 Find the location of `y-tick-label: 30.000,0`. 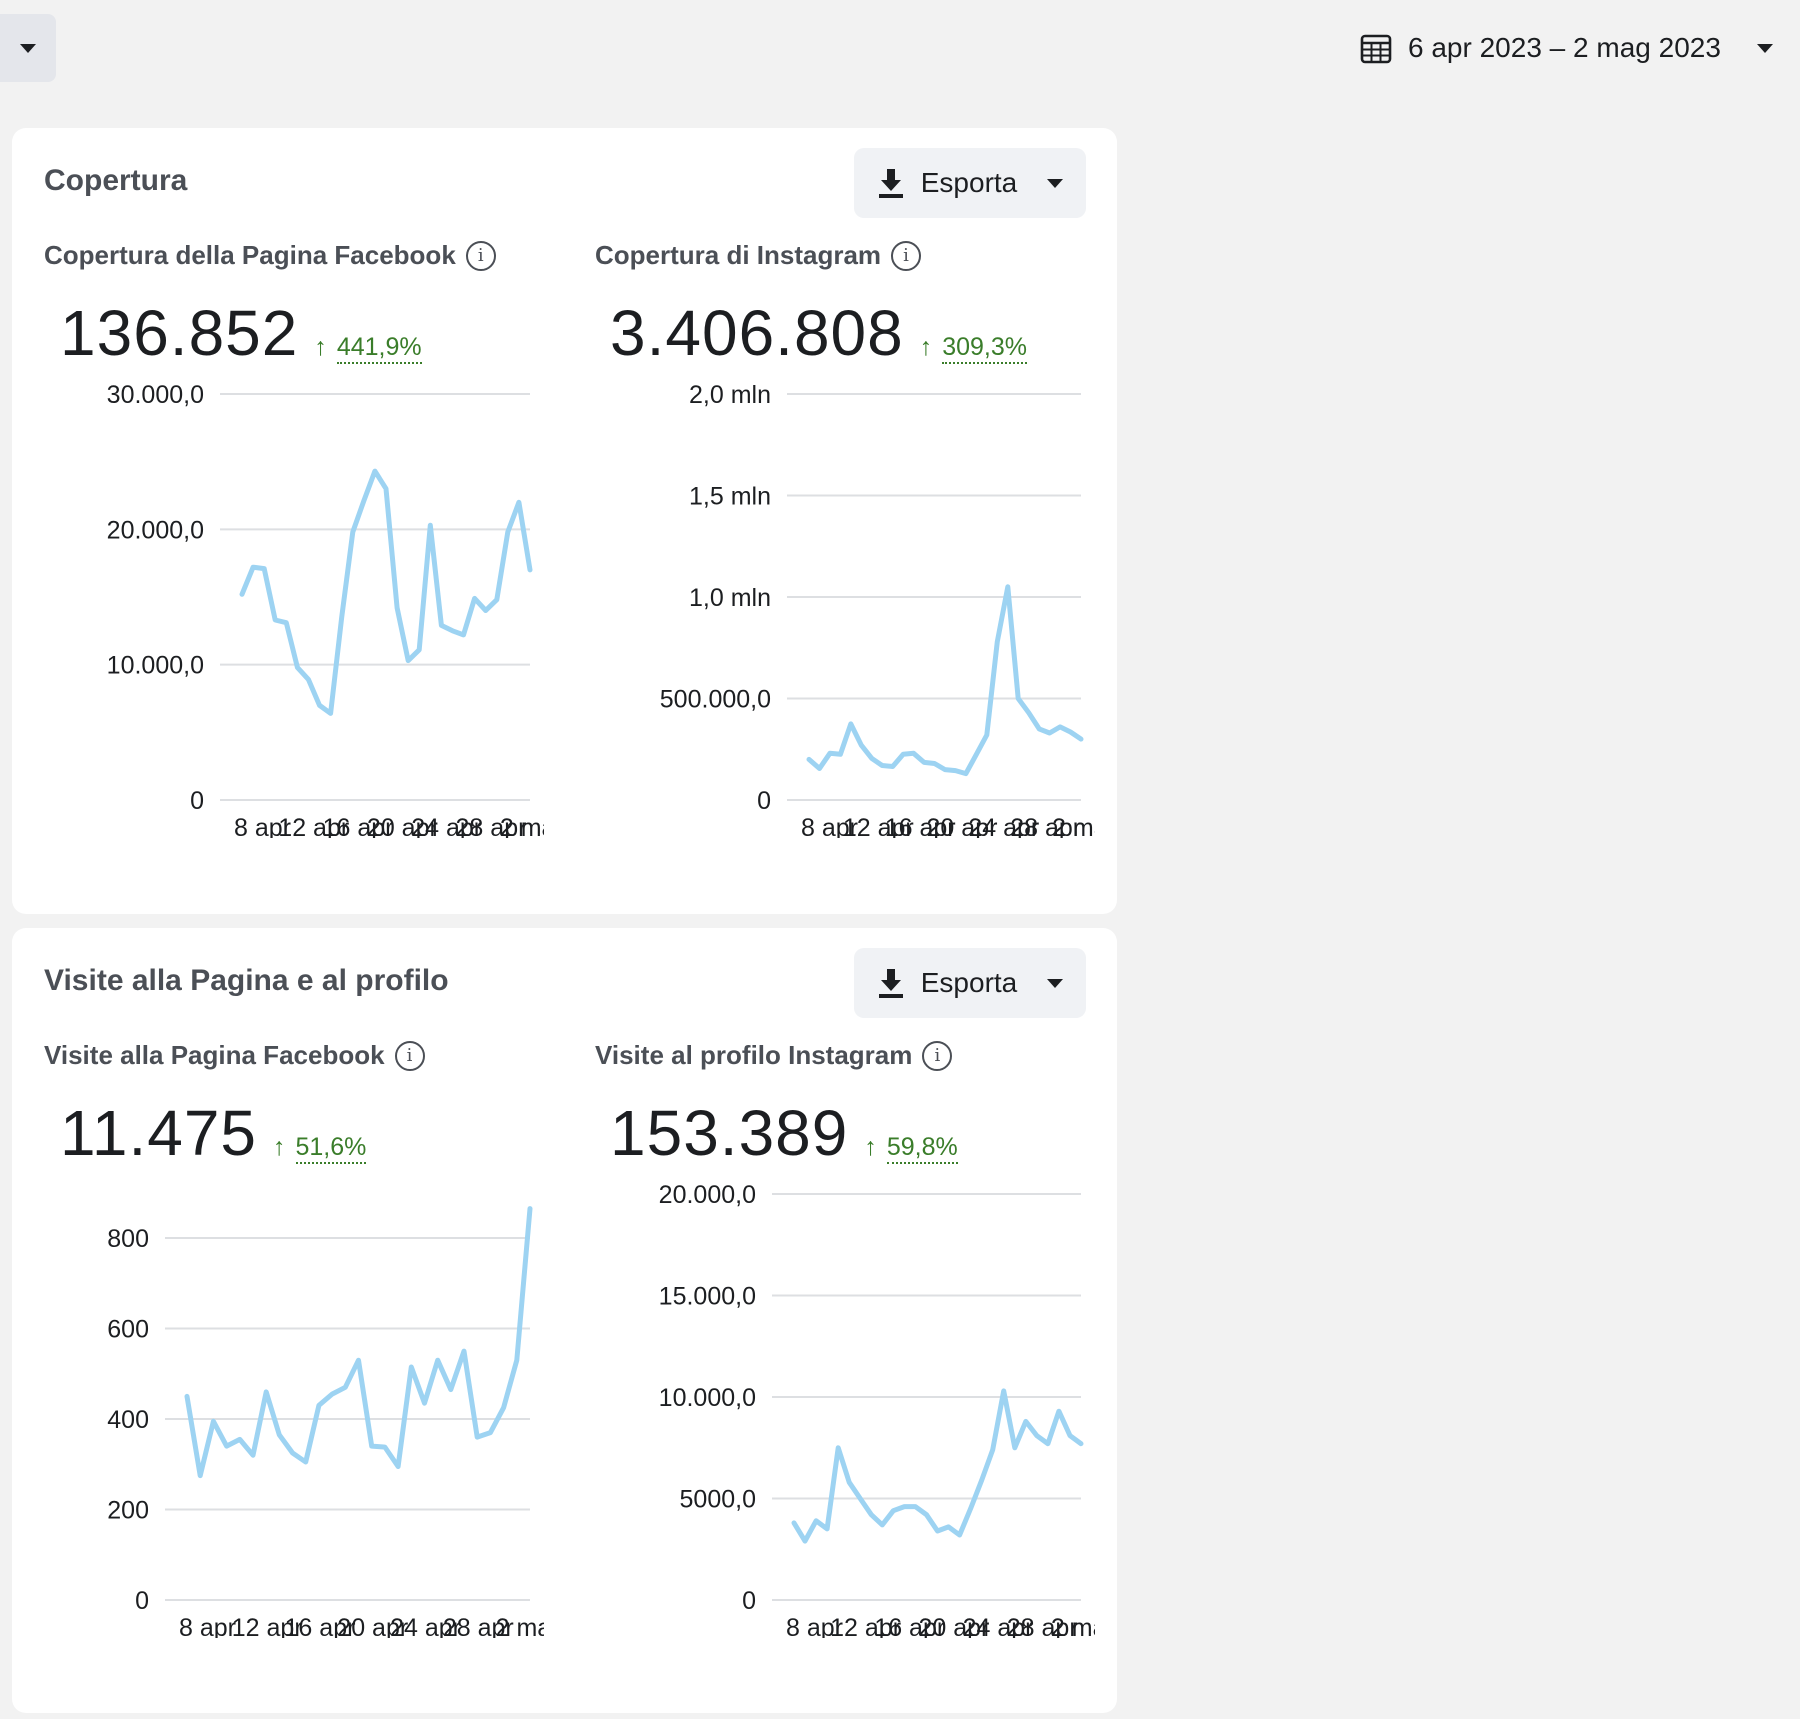

y-tick-label: 30.000,0 is located at coordinates (155, 395).